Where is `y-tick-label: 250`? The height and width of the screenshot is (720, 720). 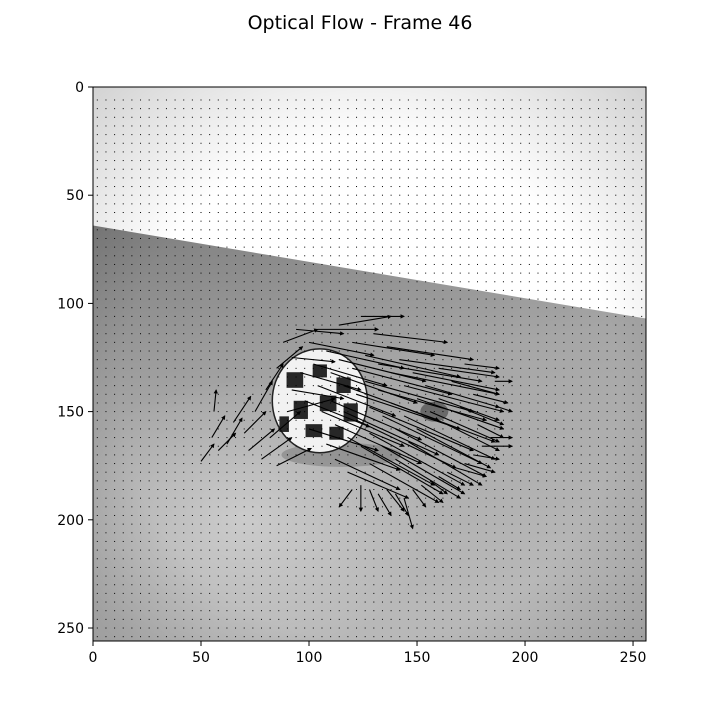 y-tick-label: 250 is located at coordinates (70, 629).